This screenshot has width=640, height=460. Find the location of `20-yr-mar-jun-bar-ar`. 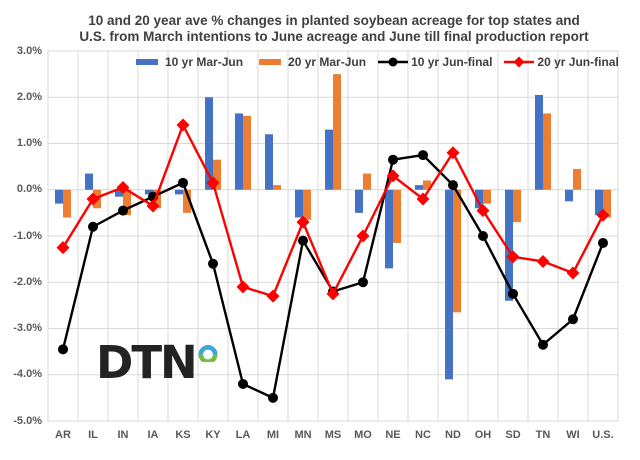

20-yr-mar-jun-bar-ar is located at coordinates (67, 203).